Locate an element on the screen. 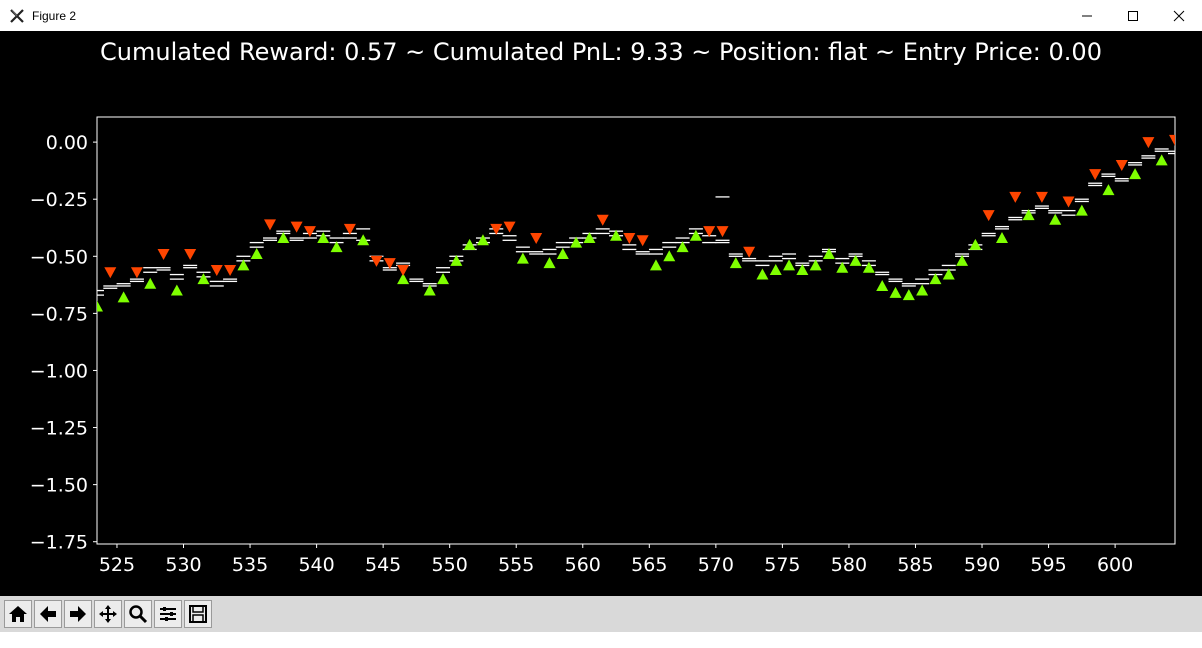  y-tick-label: −0.50 is located at coordinates (59, 257).